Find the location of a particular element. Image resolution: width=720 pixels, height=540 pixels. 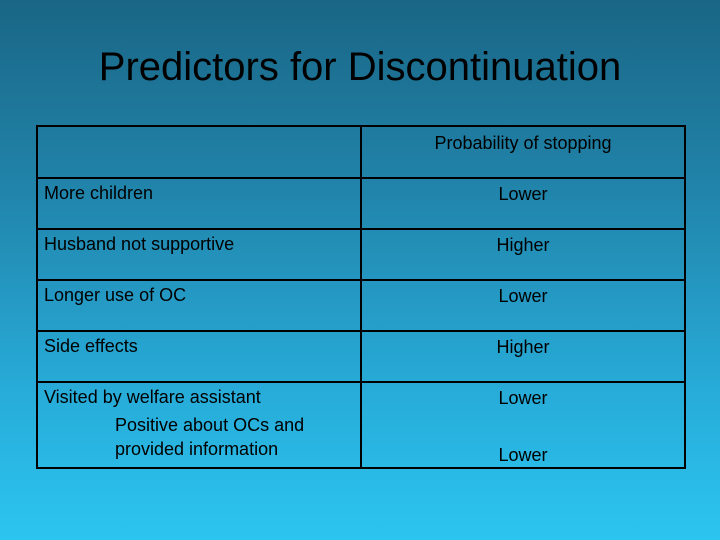

row-value-more-children: Lower is located at coordinates (523, 194).